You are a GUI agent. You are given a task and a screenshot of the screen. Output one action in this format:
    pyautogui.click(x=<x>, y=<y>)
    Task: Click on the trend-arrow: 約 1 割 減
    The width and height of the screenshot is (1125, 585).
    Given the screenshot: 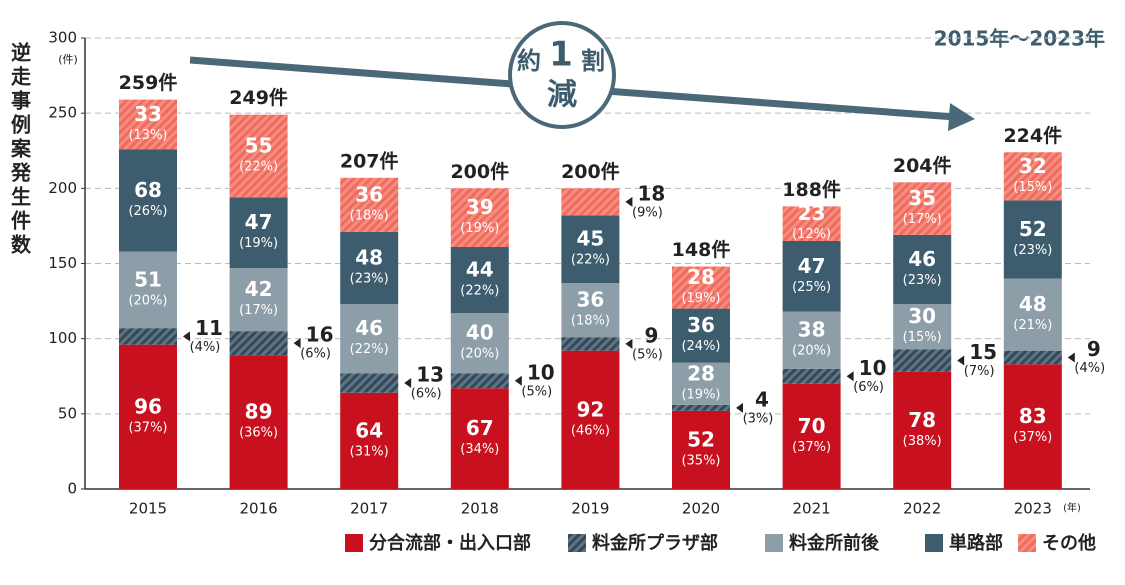 What is the action you would take?
    pyautogui.click(x=582, y=76)
    